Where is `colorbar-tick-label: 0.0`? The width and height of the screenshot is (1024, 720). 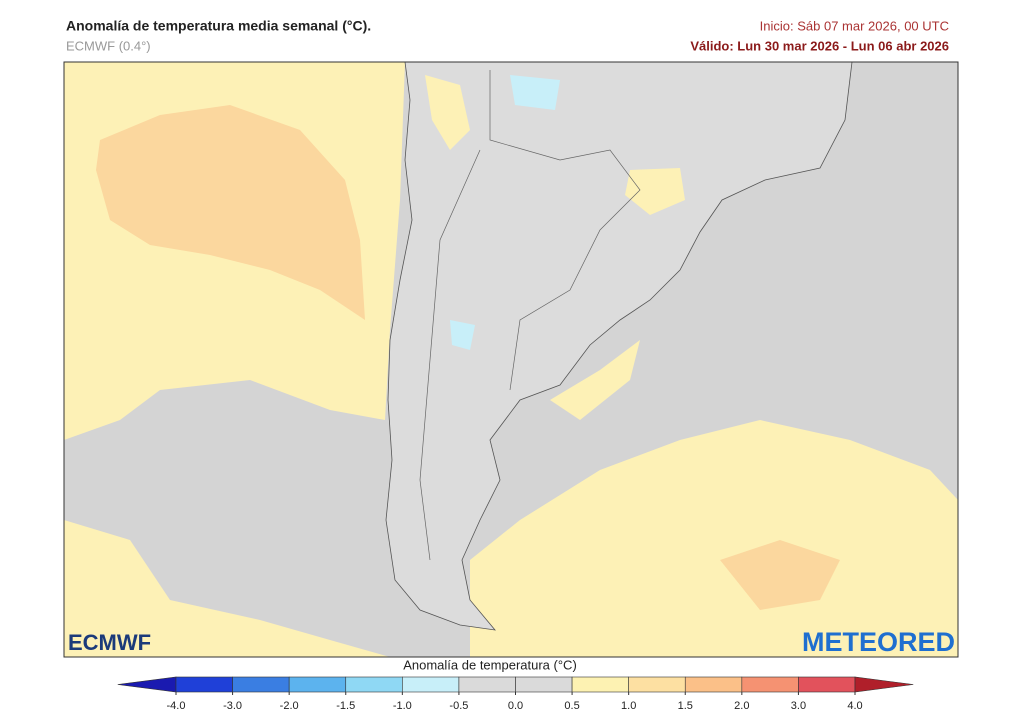
colorbar-tick-label: 0.0 is located at coordinates (515, 706).